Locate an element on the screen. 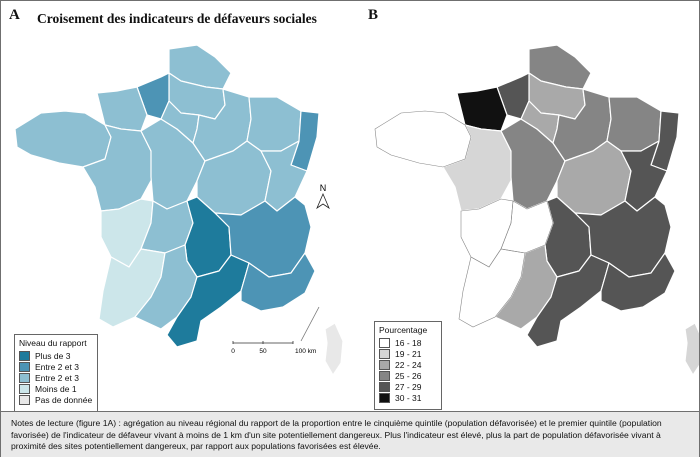 The height and width of the screenshot is (457, 700). panel-b-legend-item: 30 - 31 is located at coordinates (410, 397).